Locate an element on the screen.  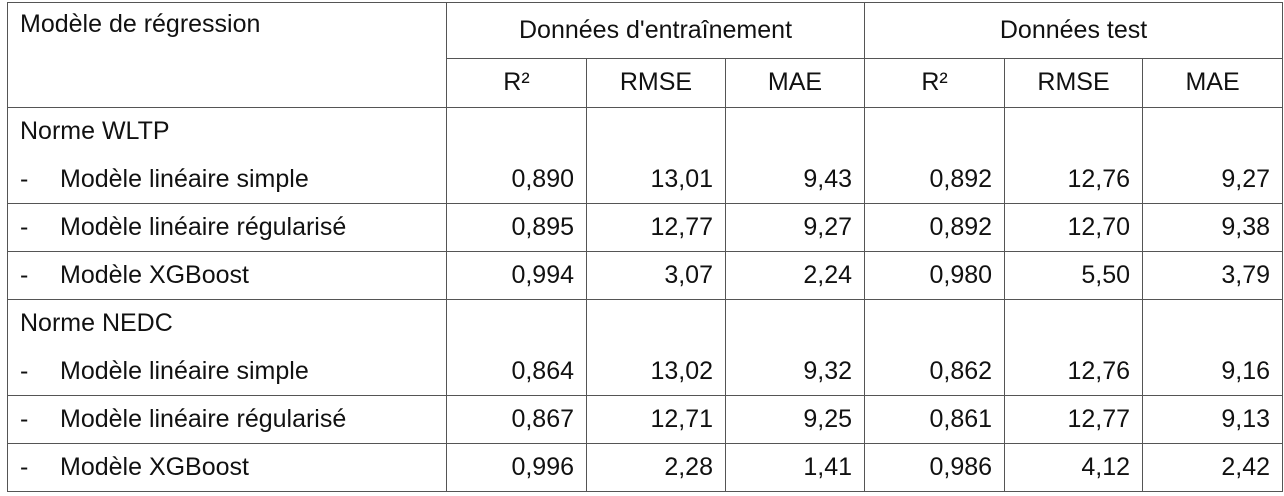
value-train-mae: 9,25 is located at coordinates (795, 418).